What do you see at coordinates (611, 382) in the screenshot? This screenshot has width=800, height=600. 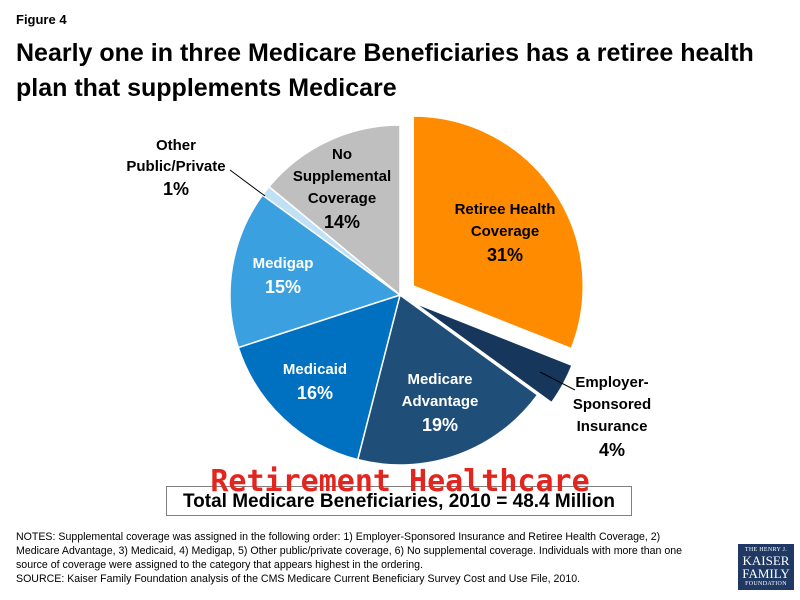 I see `slice-name-line: Employer-` at bounding box center [611, 382].